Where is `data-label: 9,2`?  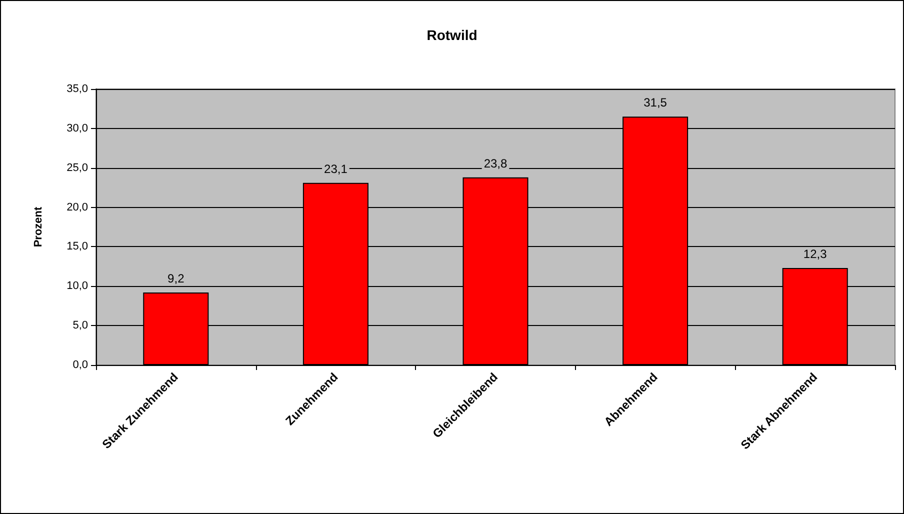
data-label: 9,2 is located at coordinates (176, 278).